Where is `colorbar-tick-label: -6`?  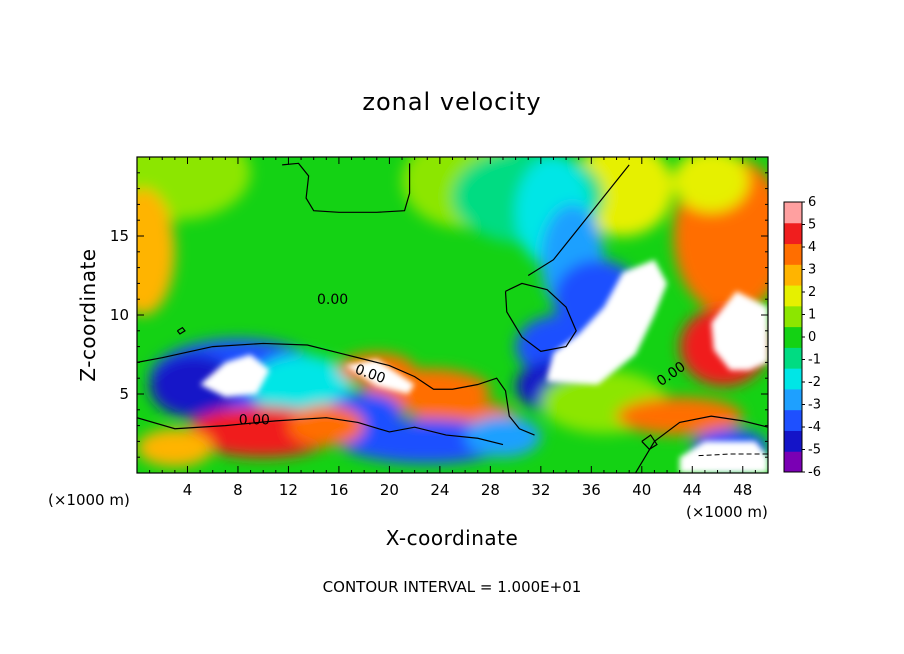
colorbar-tick-label: -6 is located at coordinates (814, 472).